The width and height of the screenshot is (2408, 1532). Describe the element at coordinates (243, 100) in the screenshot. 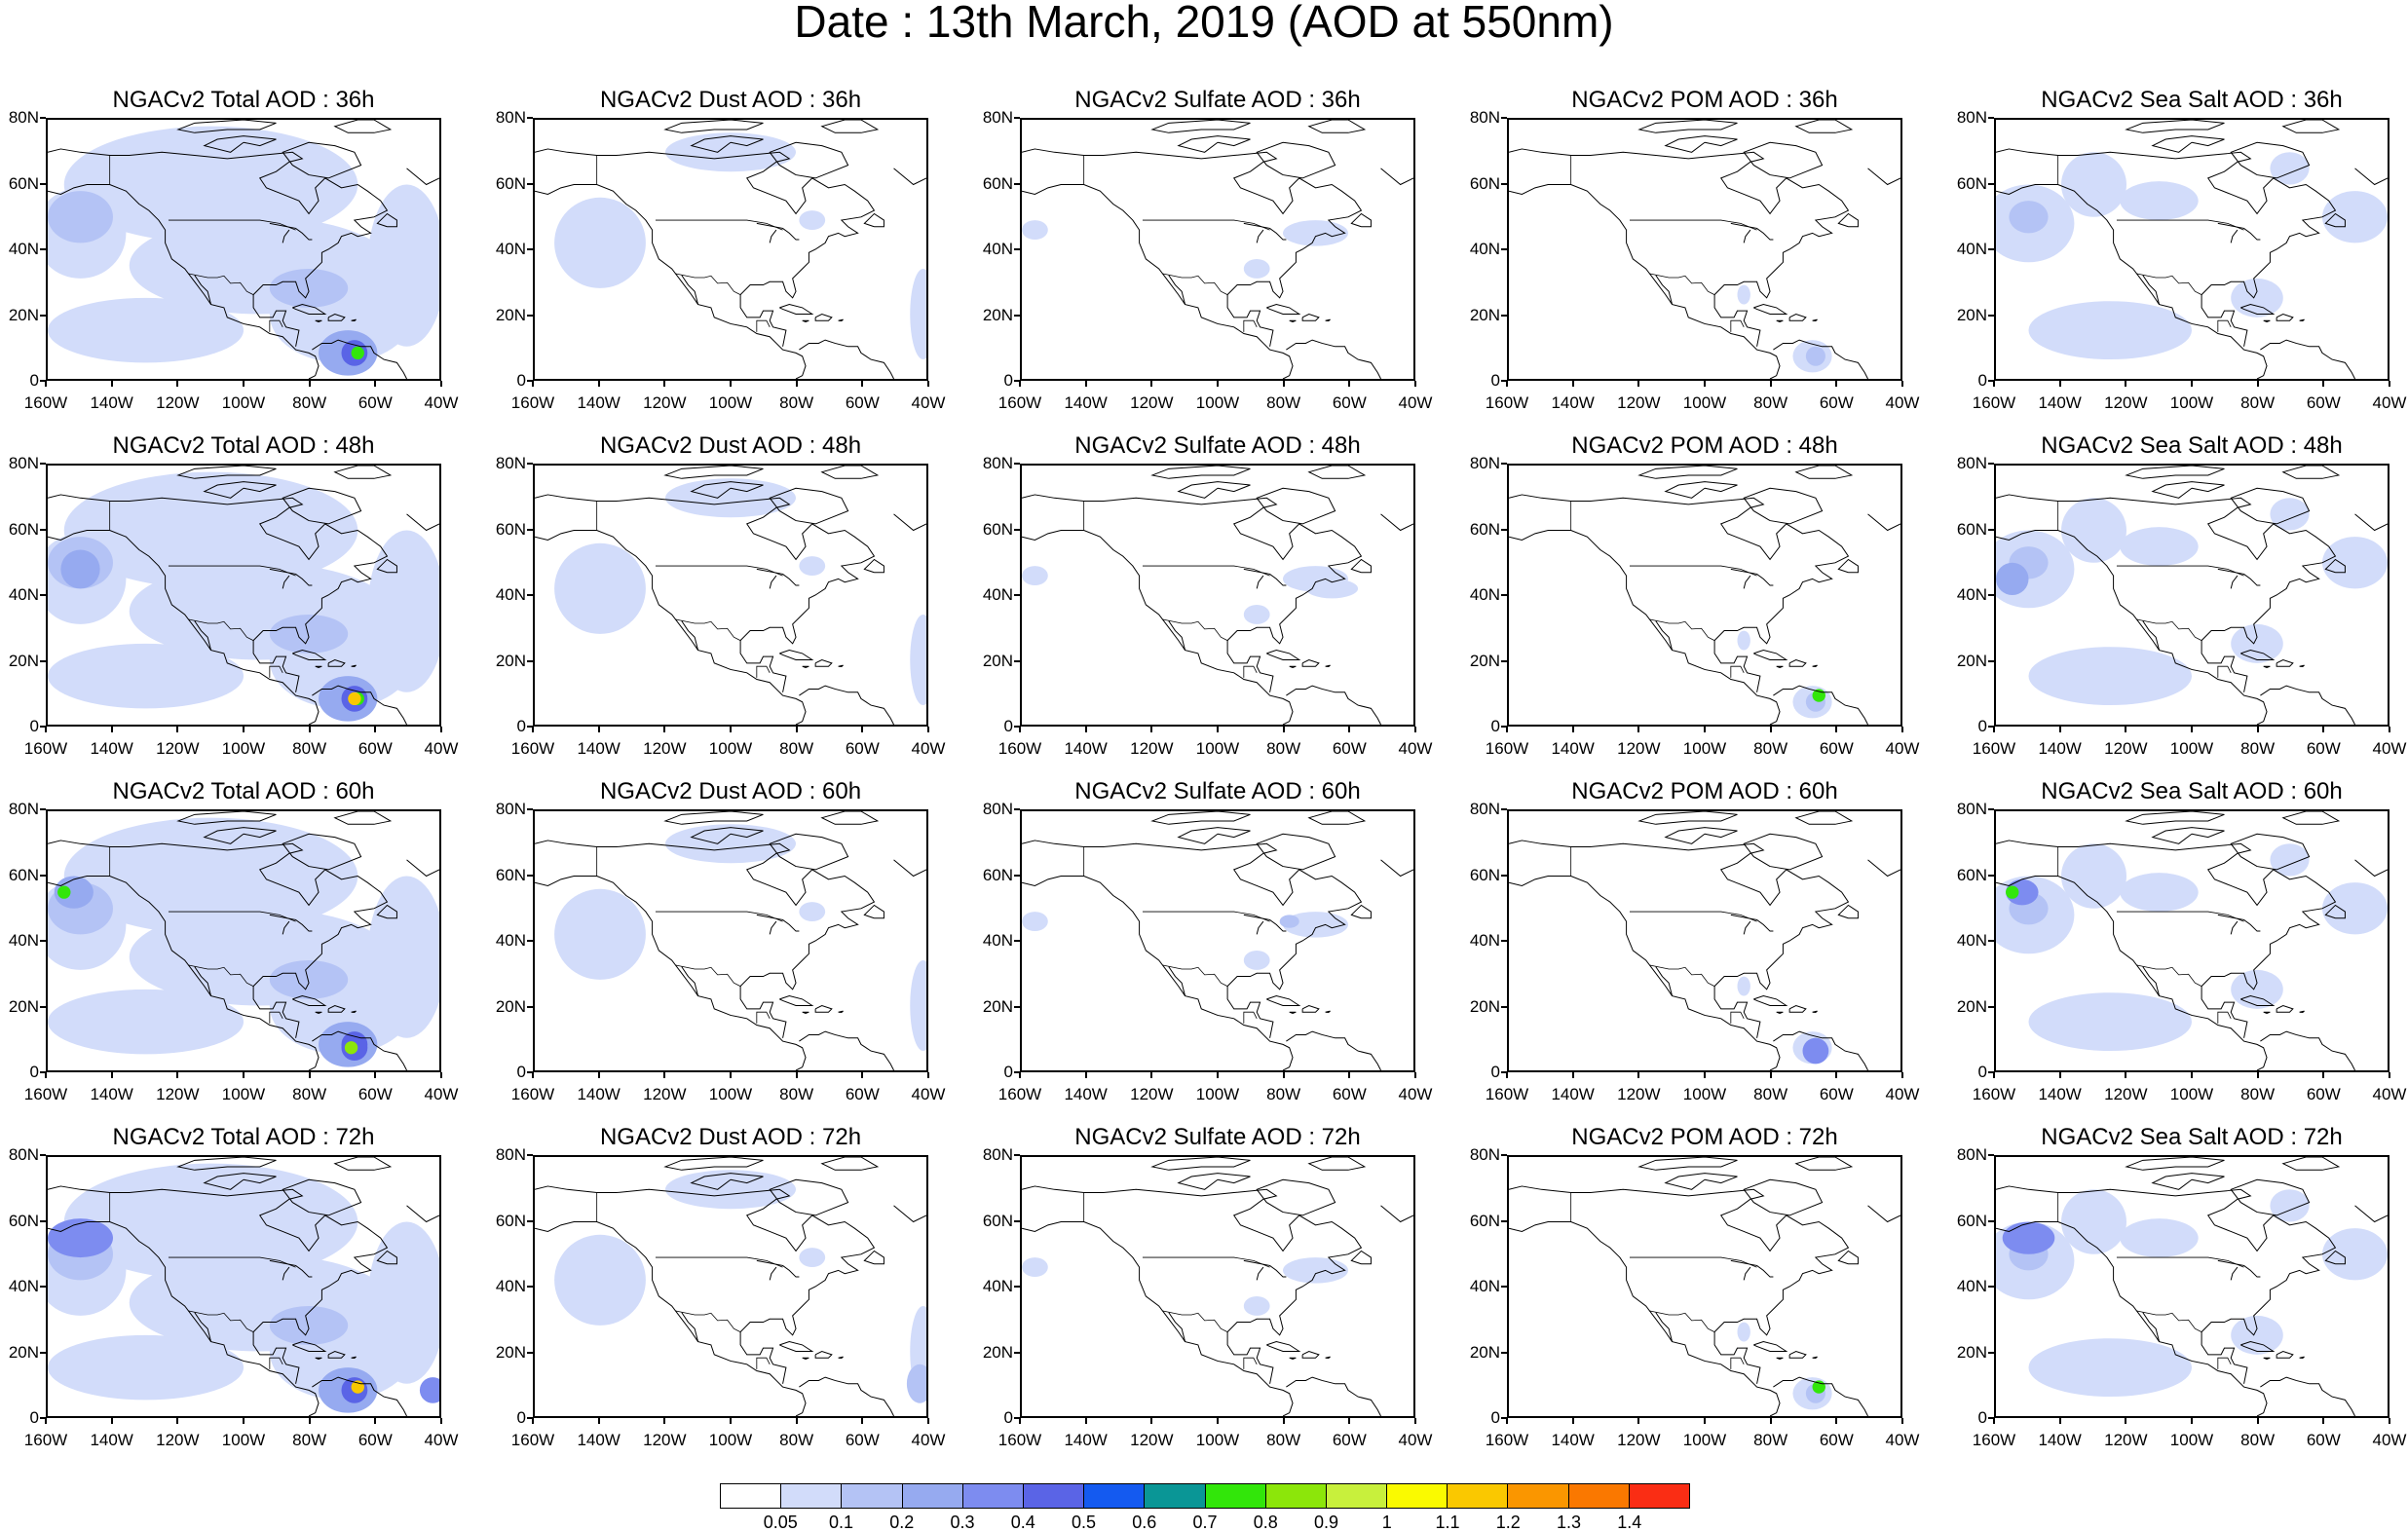

I see `panel-title: NGACv2 Total AOD : 36h` at that location.